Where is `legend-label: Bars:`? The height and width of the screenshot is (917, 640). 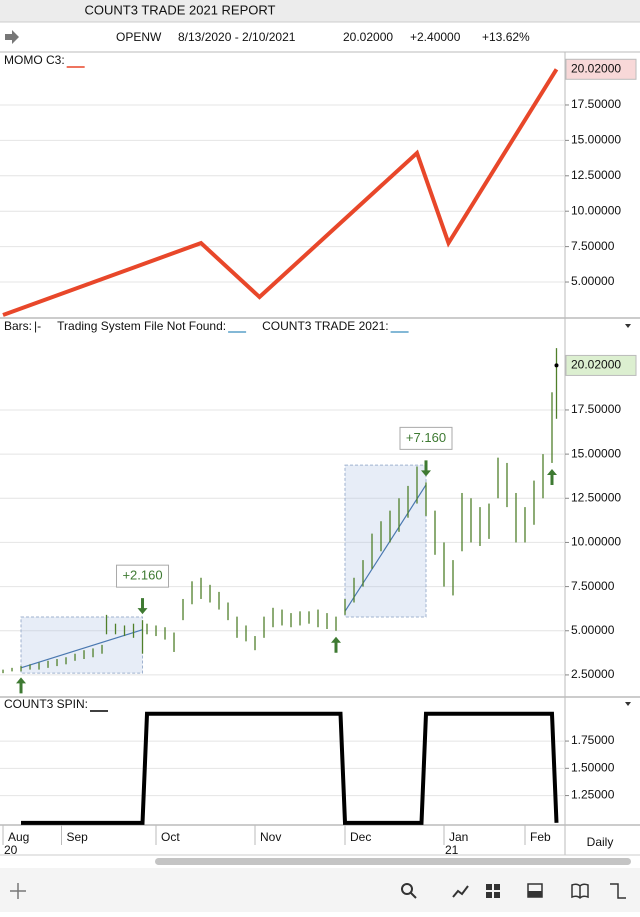 legend-label: Bars: is located at coordinates (18, 326).